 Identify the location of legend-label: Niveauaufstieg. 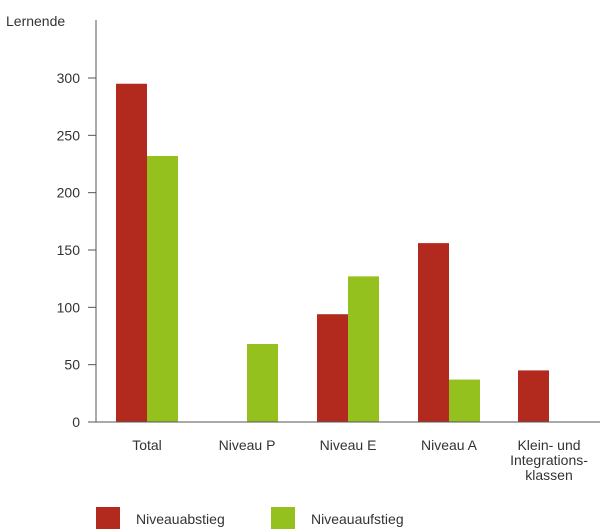
(357, 519).